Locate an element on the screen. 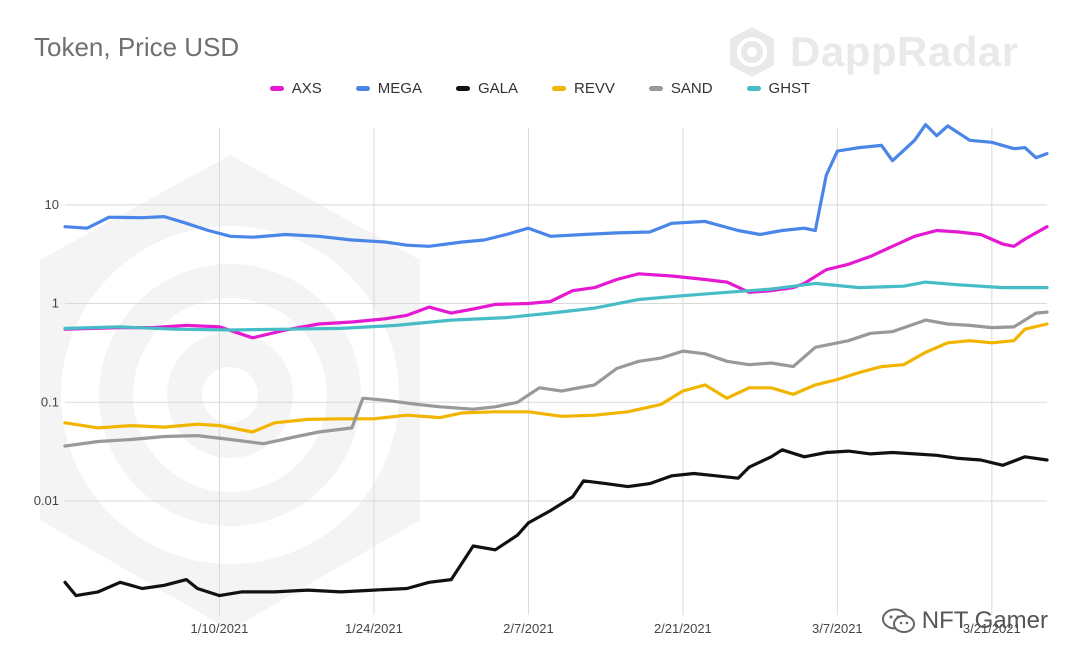 This screenshot has width=1080, height=668. legend-label: REVV is located at coordinates (594, 88).